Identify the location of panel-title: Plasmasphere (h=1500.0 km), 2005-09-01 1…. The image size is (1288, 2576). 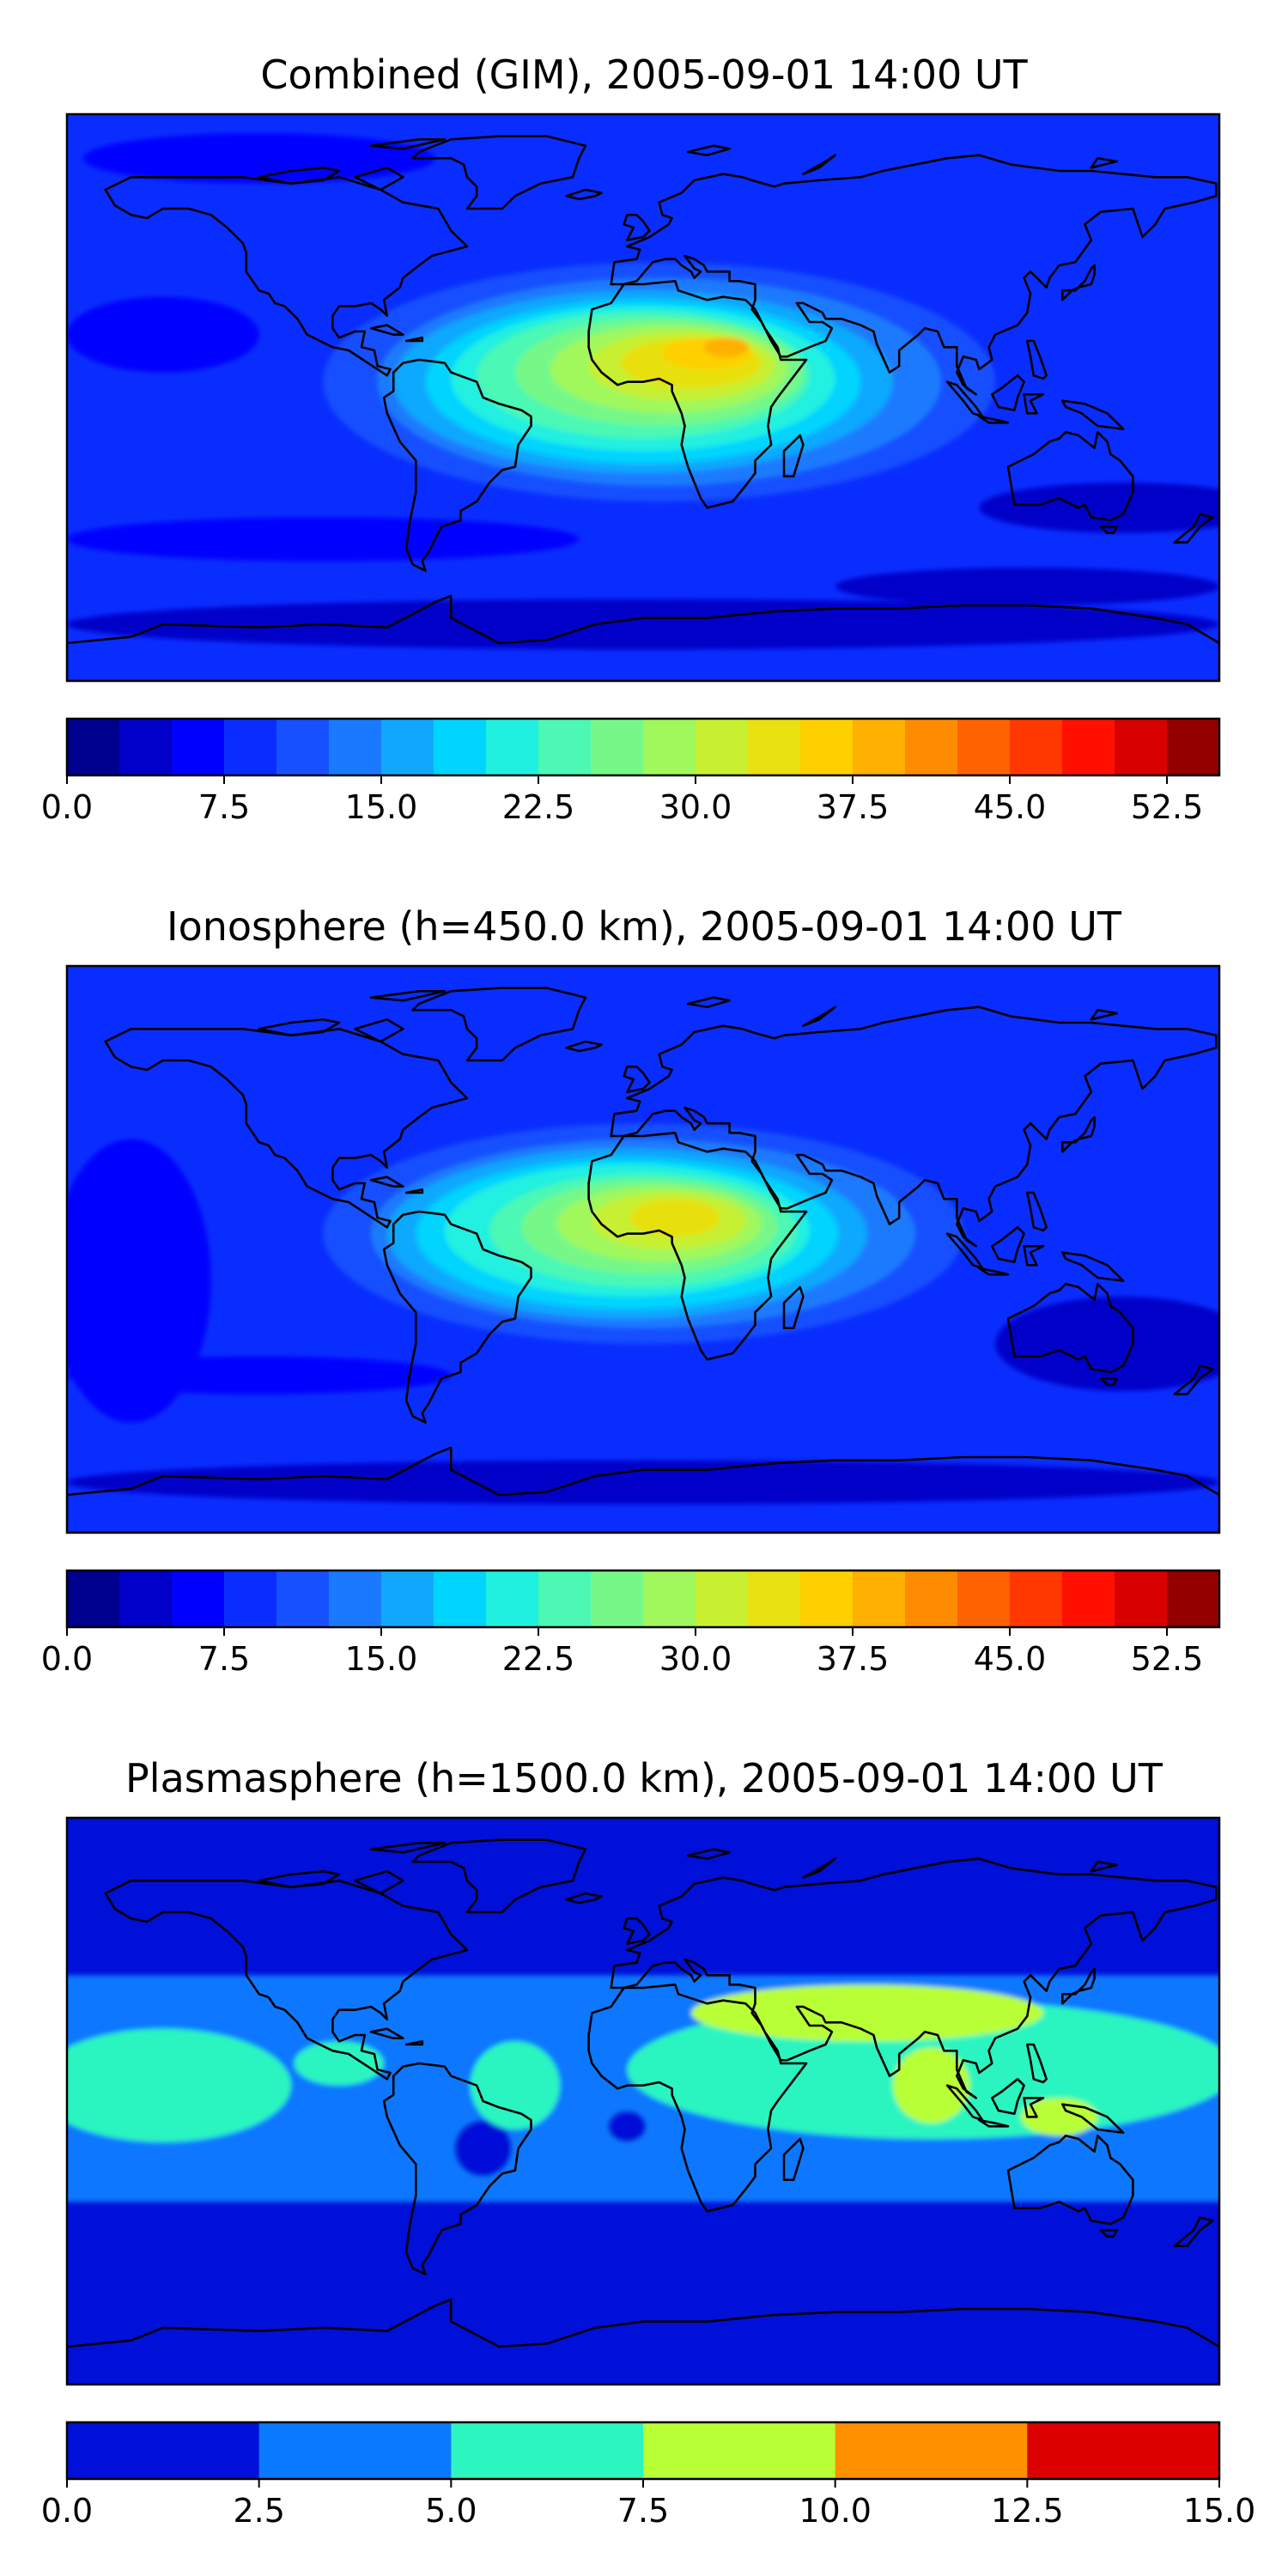
(644, 1778).